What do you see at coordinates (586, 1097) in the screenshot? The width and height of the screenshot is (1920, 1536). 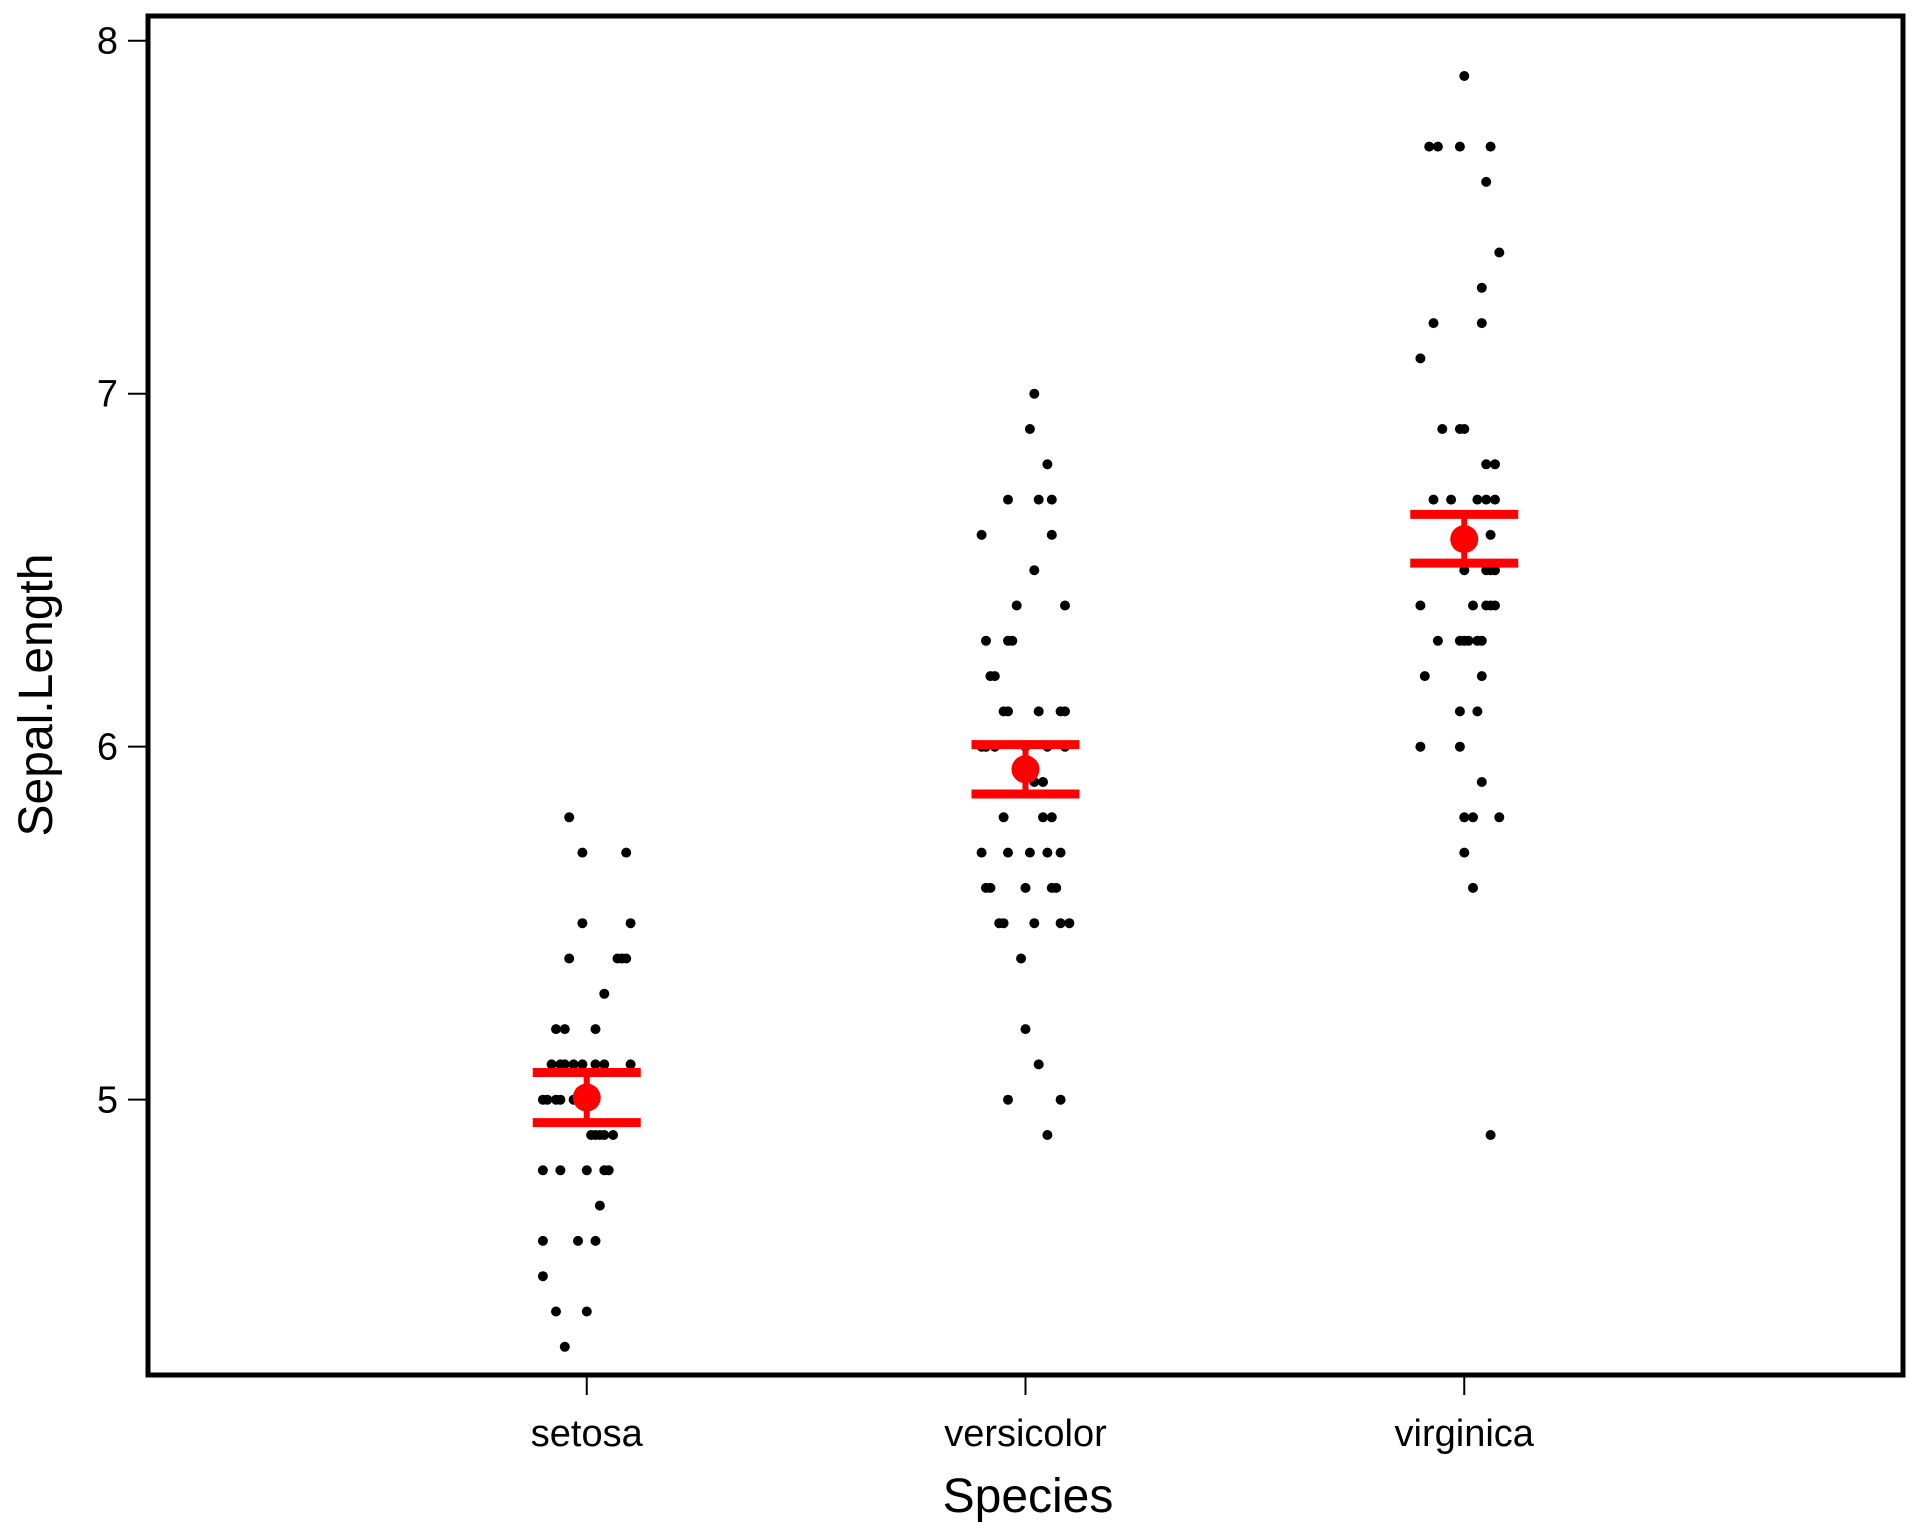 I see `mean-point-setosa` at bounding box center [586, 1097].